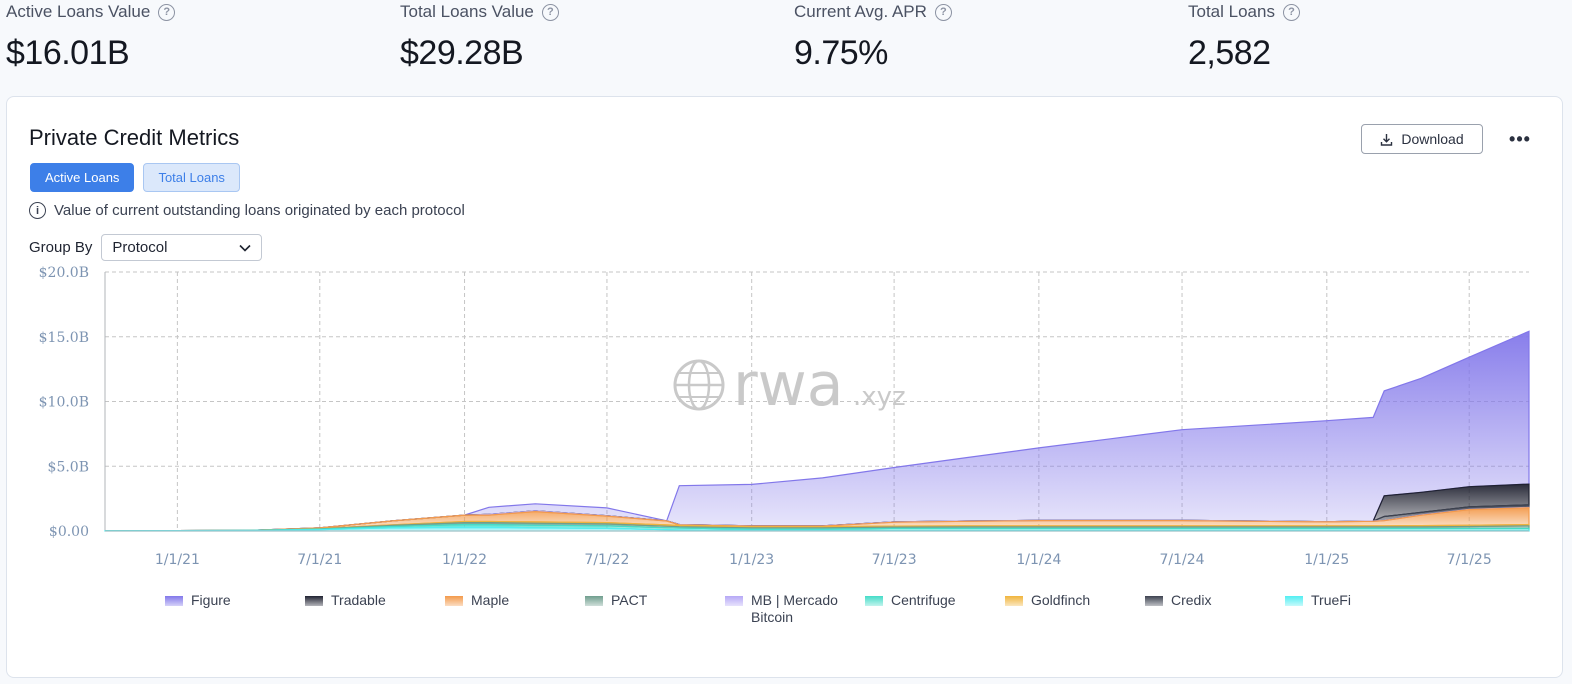 This screenshot has height=684, width=1572. I want to click on x-tick-label: 7/1/23, so click(894, 560).